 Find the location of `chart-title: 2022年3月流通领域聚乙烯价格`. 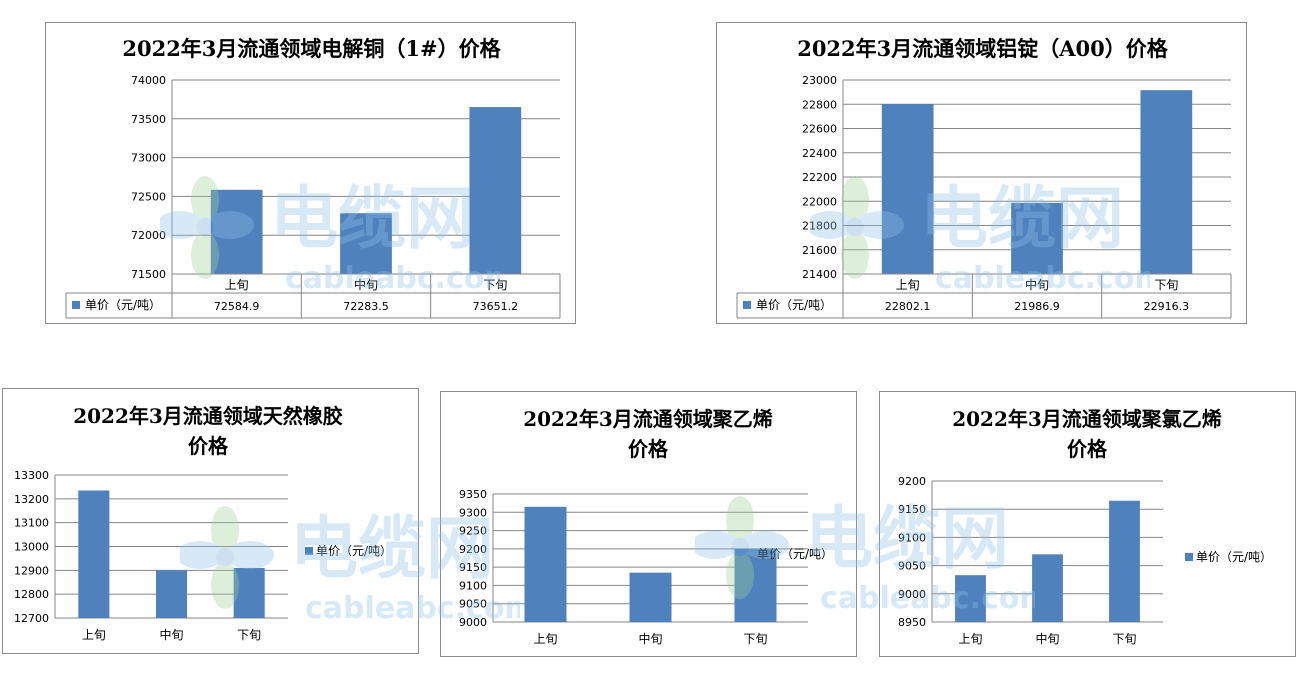

chart-title: 2022年3月流通领域聚乙烯价格 is located at coordinates (648, 434).